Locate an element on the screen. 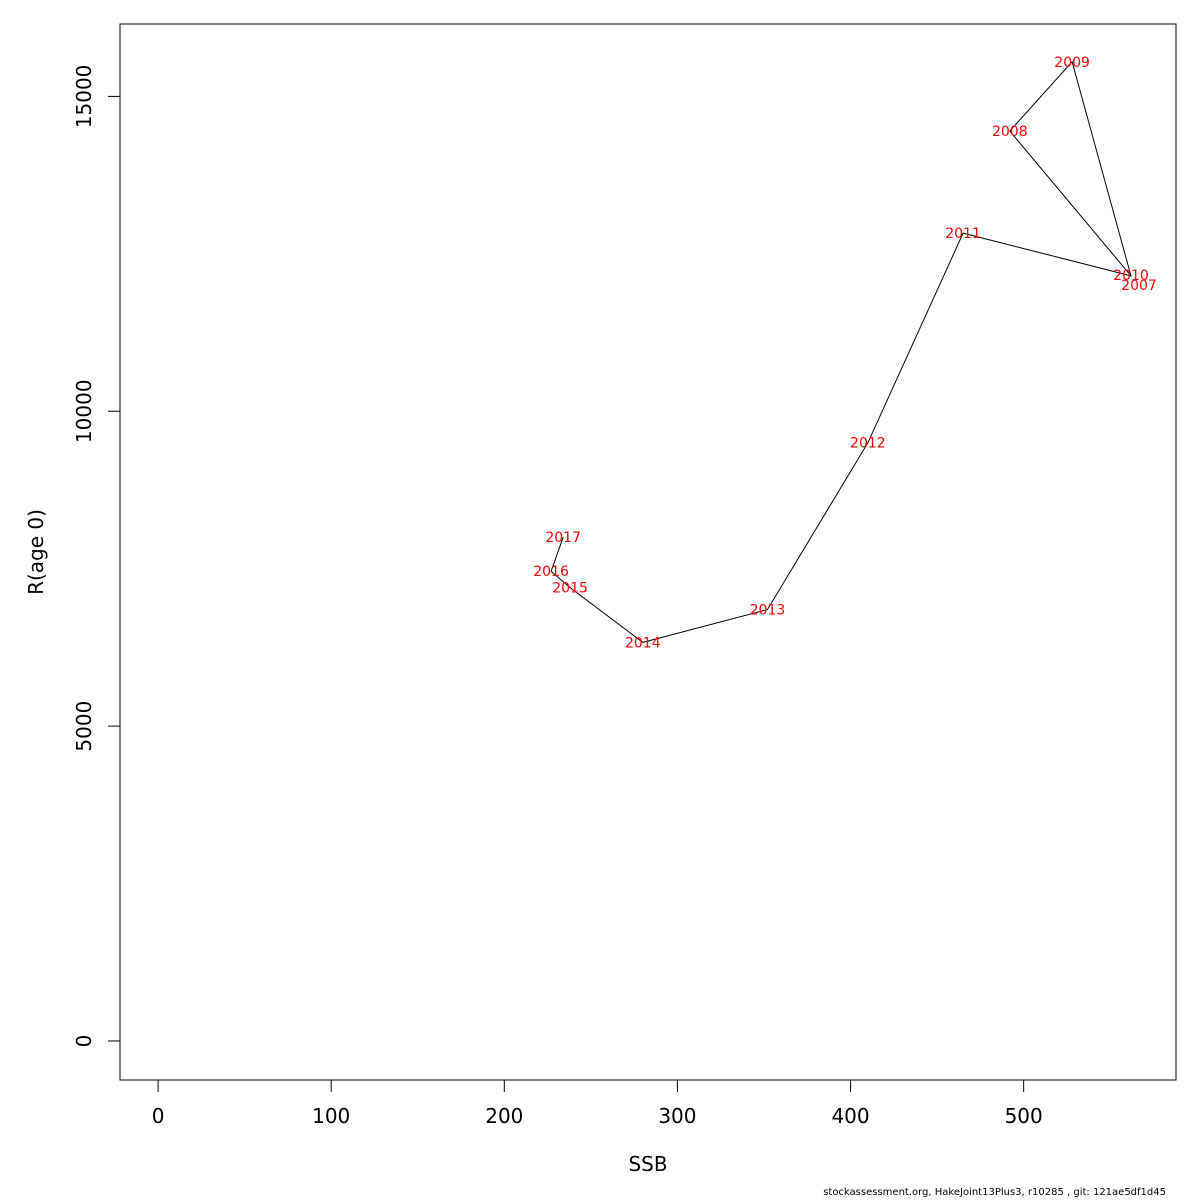 The width and height of the screenshot is (1200, 1200). point-label-2007: 2007 is located at coordinates (1139, 286).